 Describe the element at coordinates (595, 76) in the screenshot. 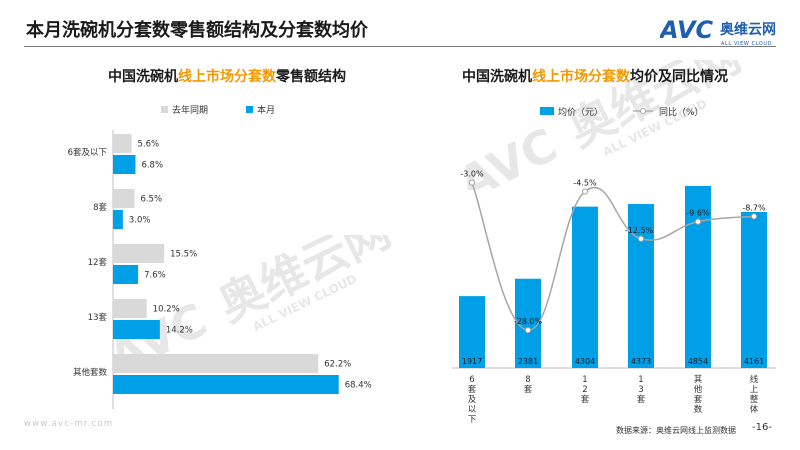

I see `right-chart-title: 中国洗碗机线上市场分套数均价及同比情况` at that location.